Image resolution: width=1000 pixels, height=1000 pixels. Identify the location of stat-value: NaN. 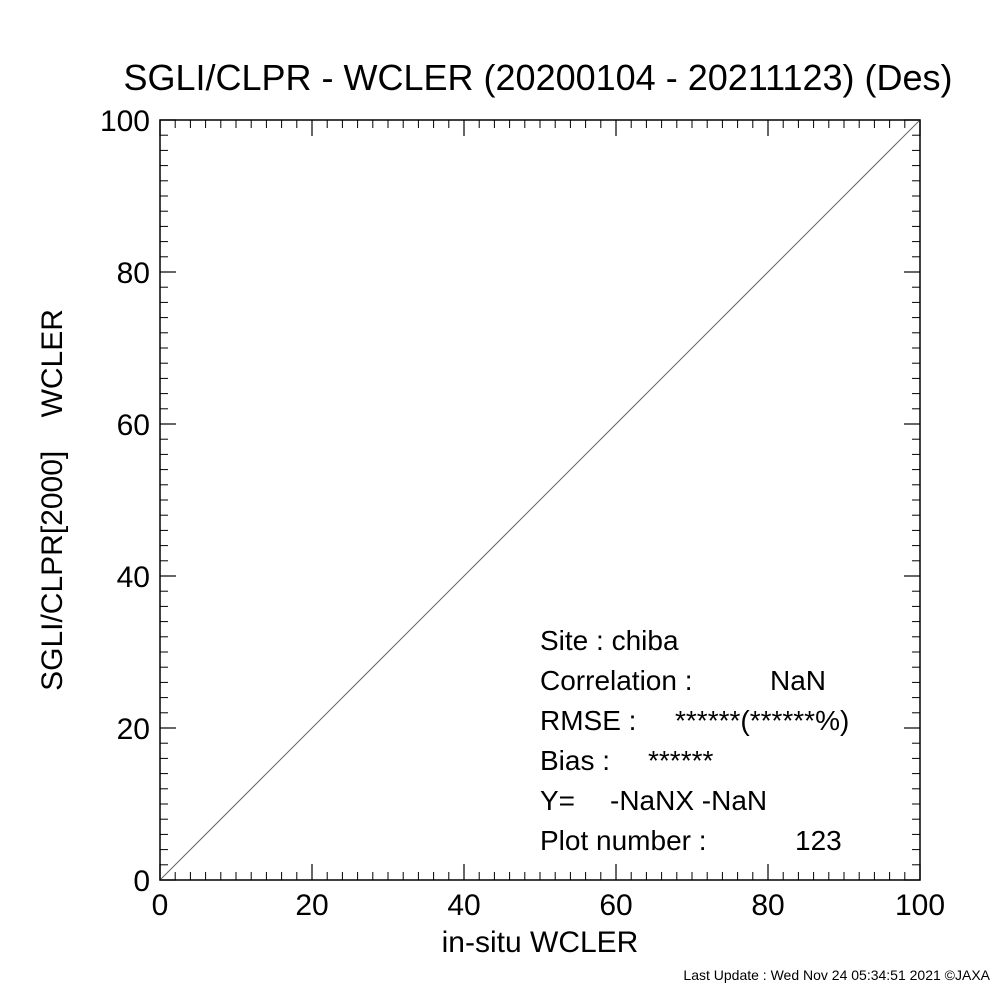
(798, 680).